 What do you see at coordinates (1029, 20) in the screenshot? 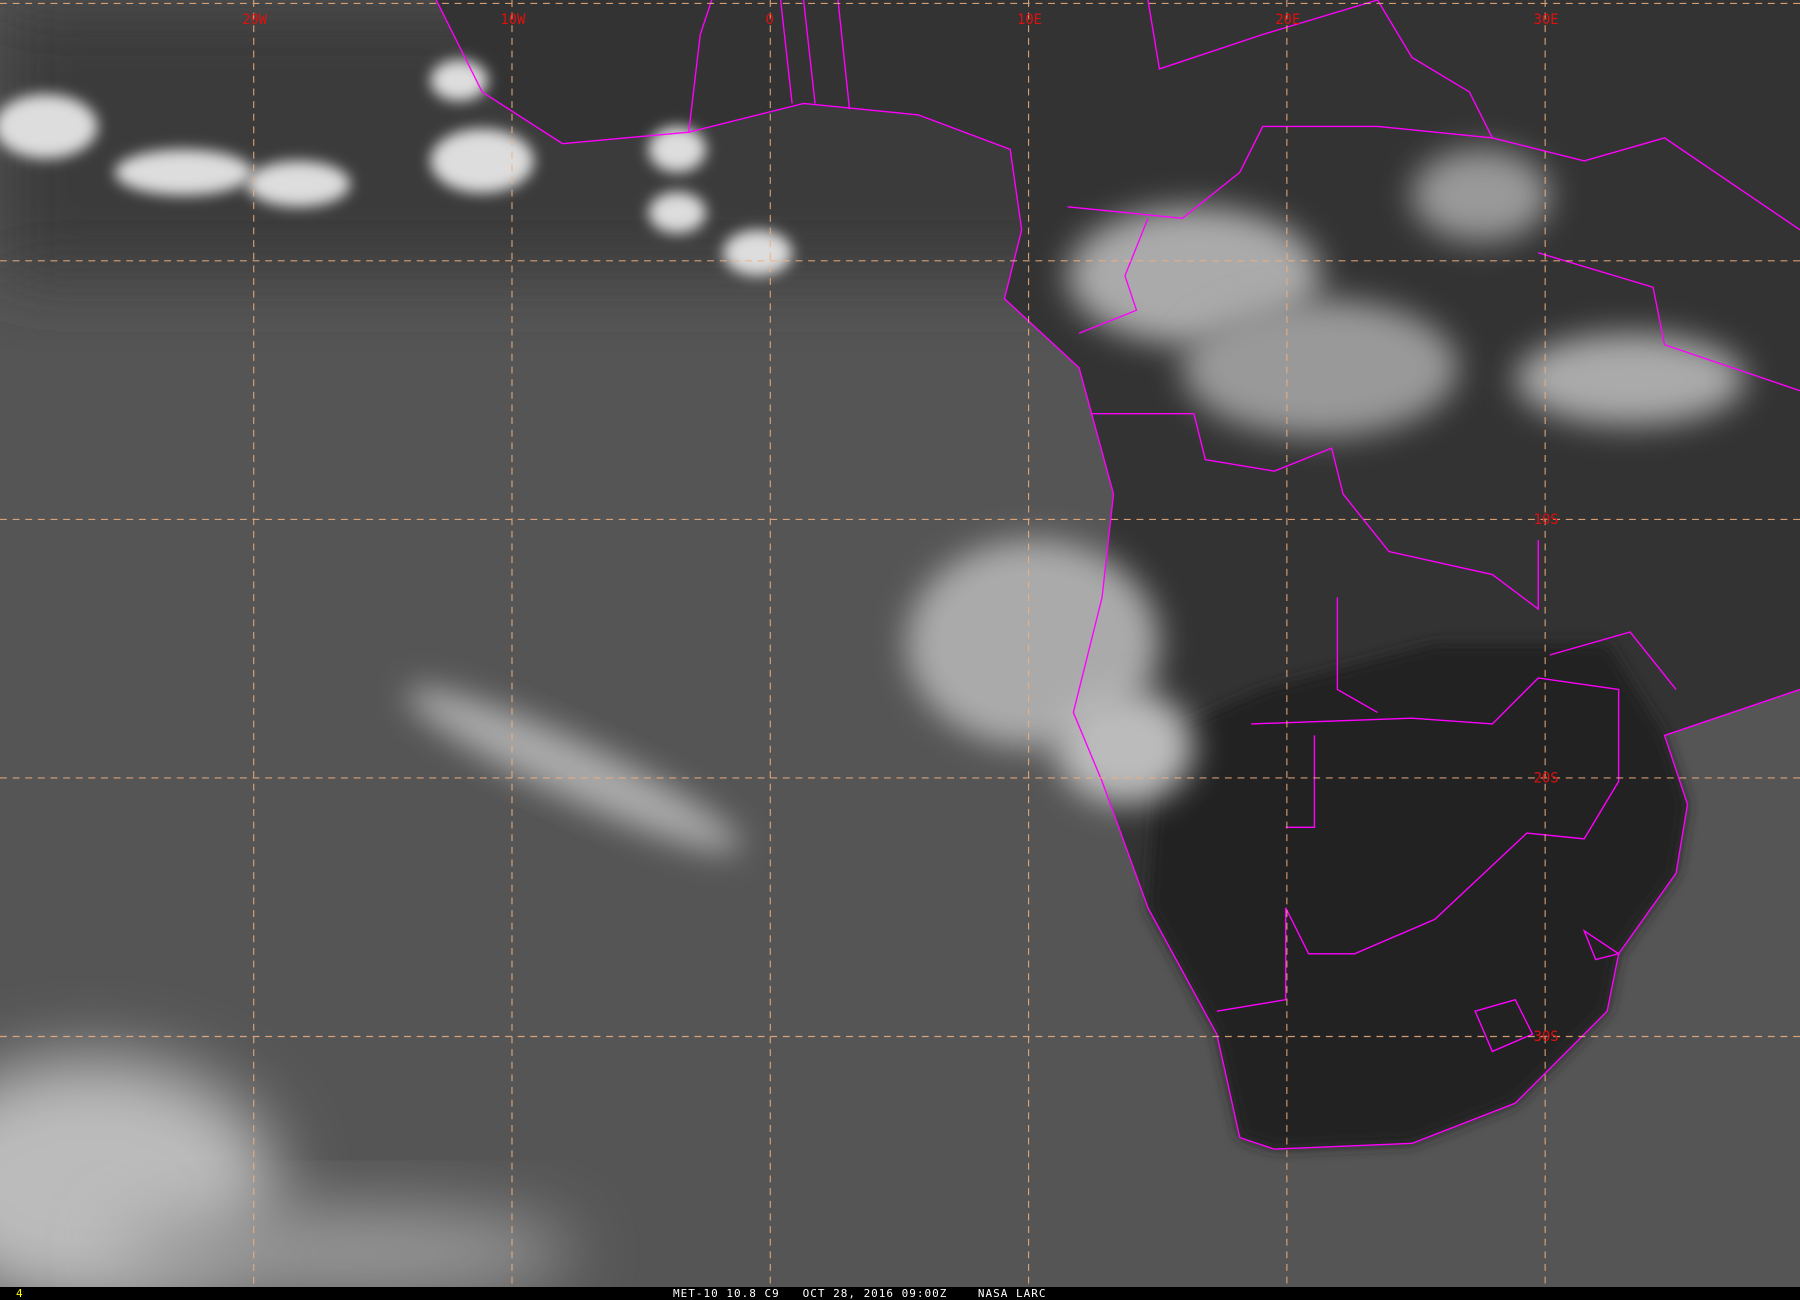
I see `lon-label: 10E` at bounding box center [1029, 20].